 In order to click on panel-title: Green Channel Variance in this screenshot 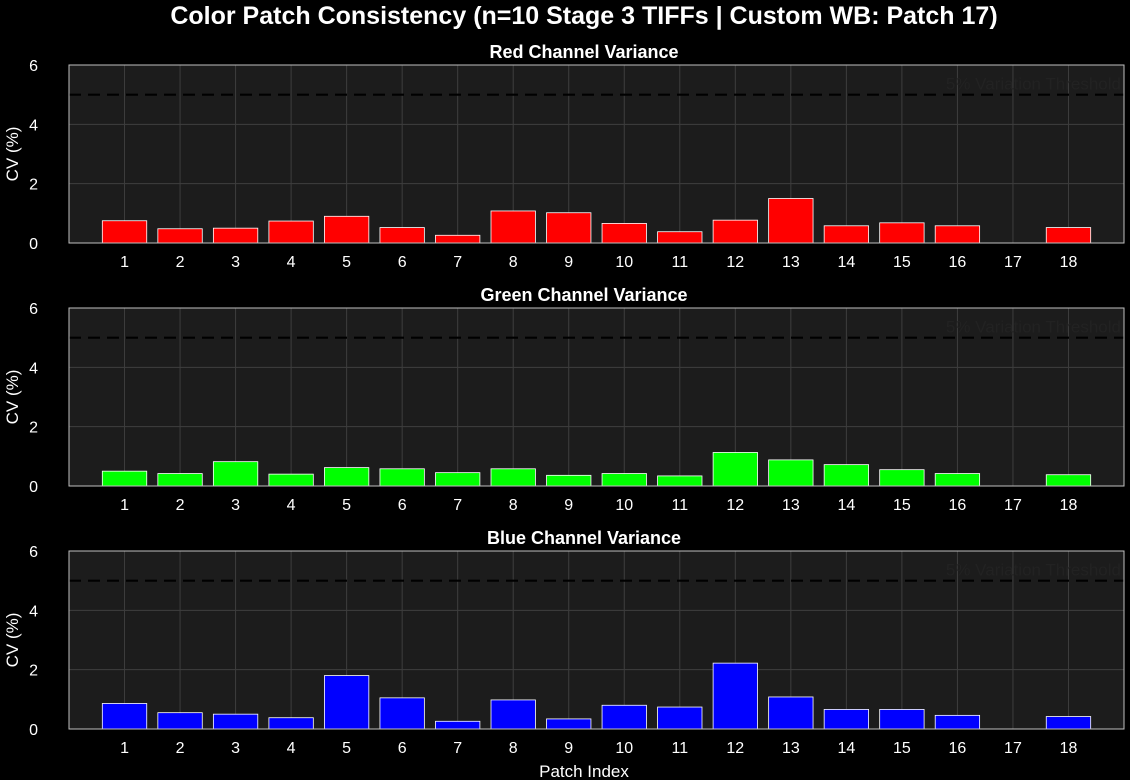, I will do `click(583, 295)`.